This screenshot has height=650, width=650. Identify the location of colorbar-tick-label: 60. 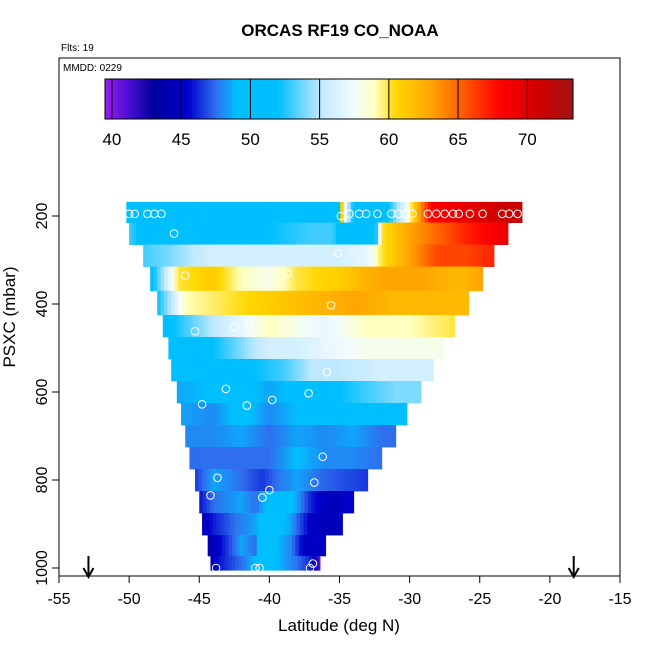
(388, 139).